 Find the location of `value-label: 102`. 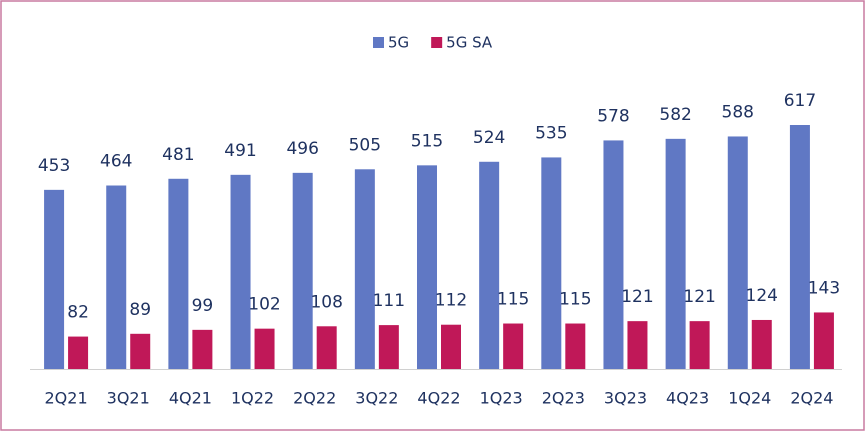

value-label: 102 is located at coordinates (264, 305).